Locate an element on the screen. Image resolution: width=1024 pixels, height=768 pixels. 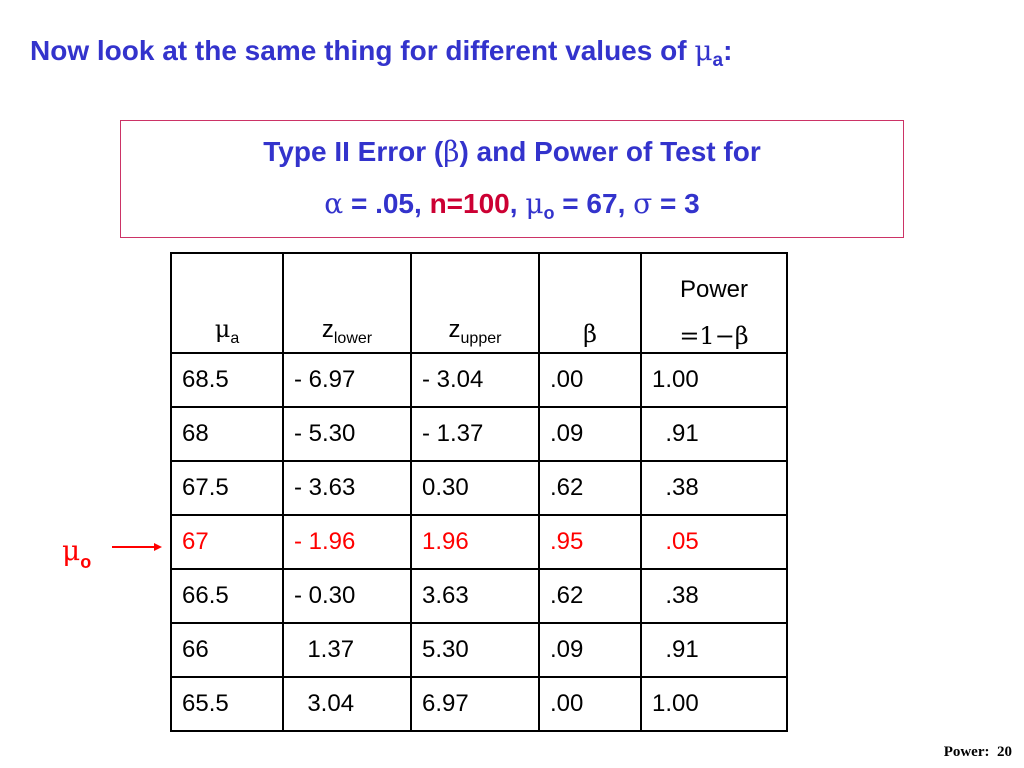
header-z-lower: zlower is located at coordinates (347, 303).